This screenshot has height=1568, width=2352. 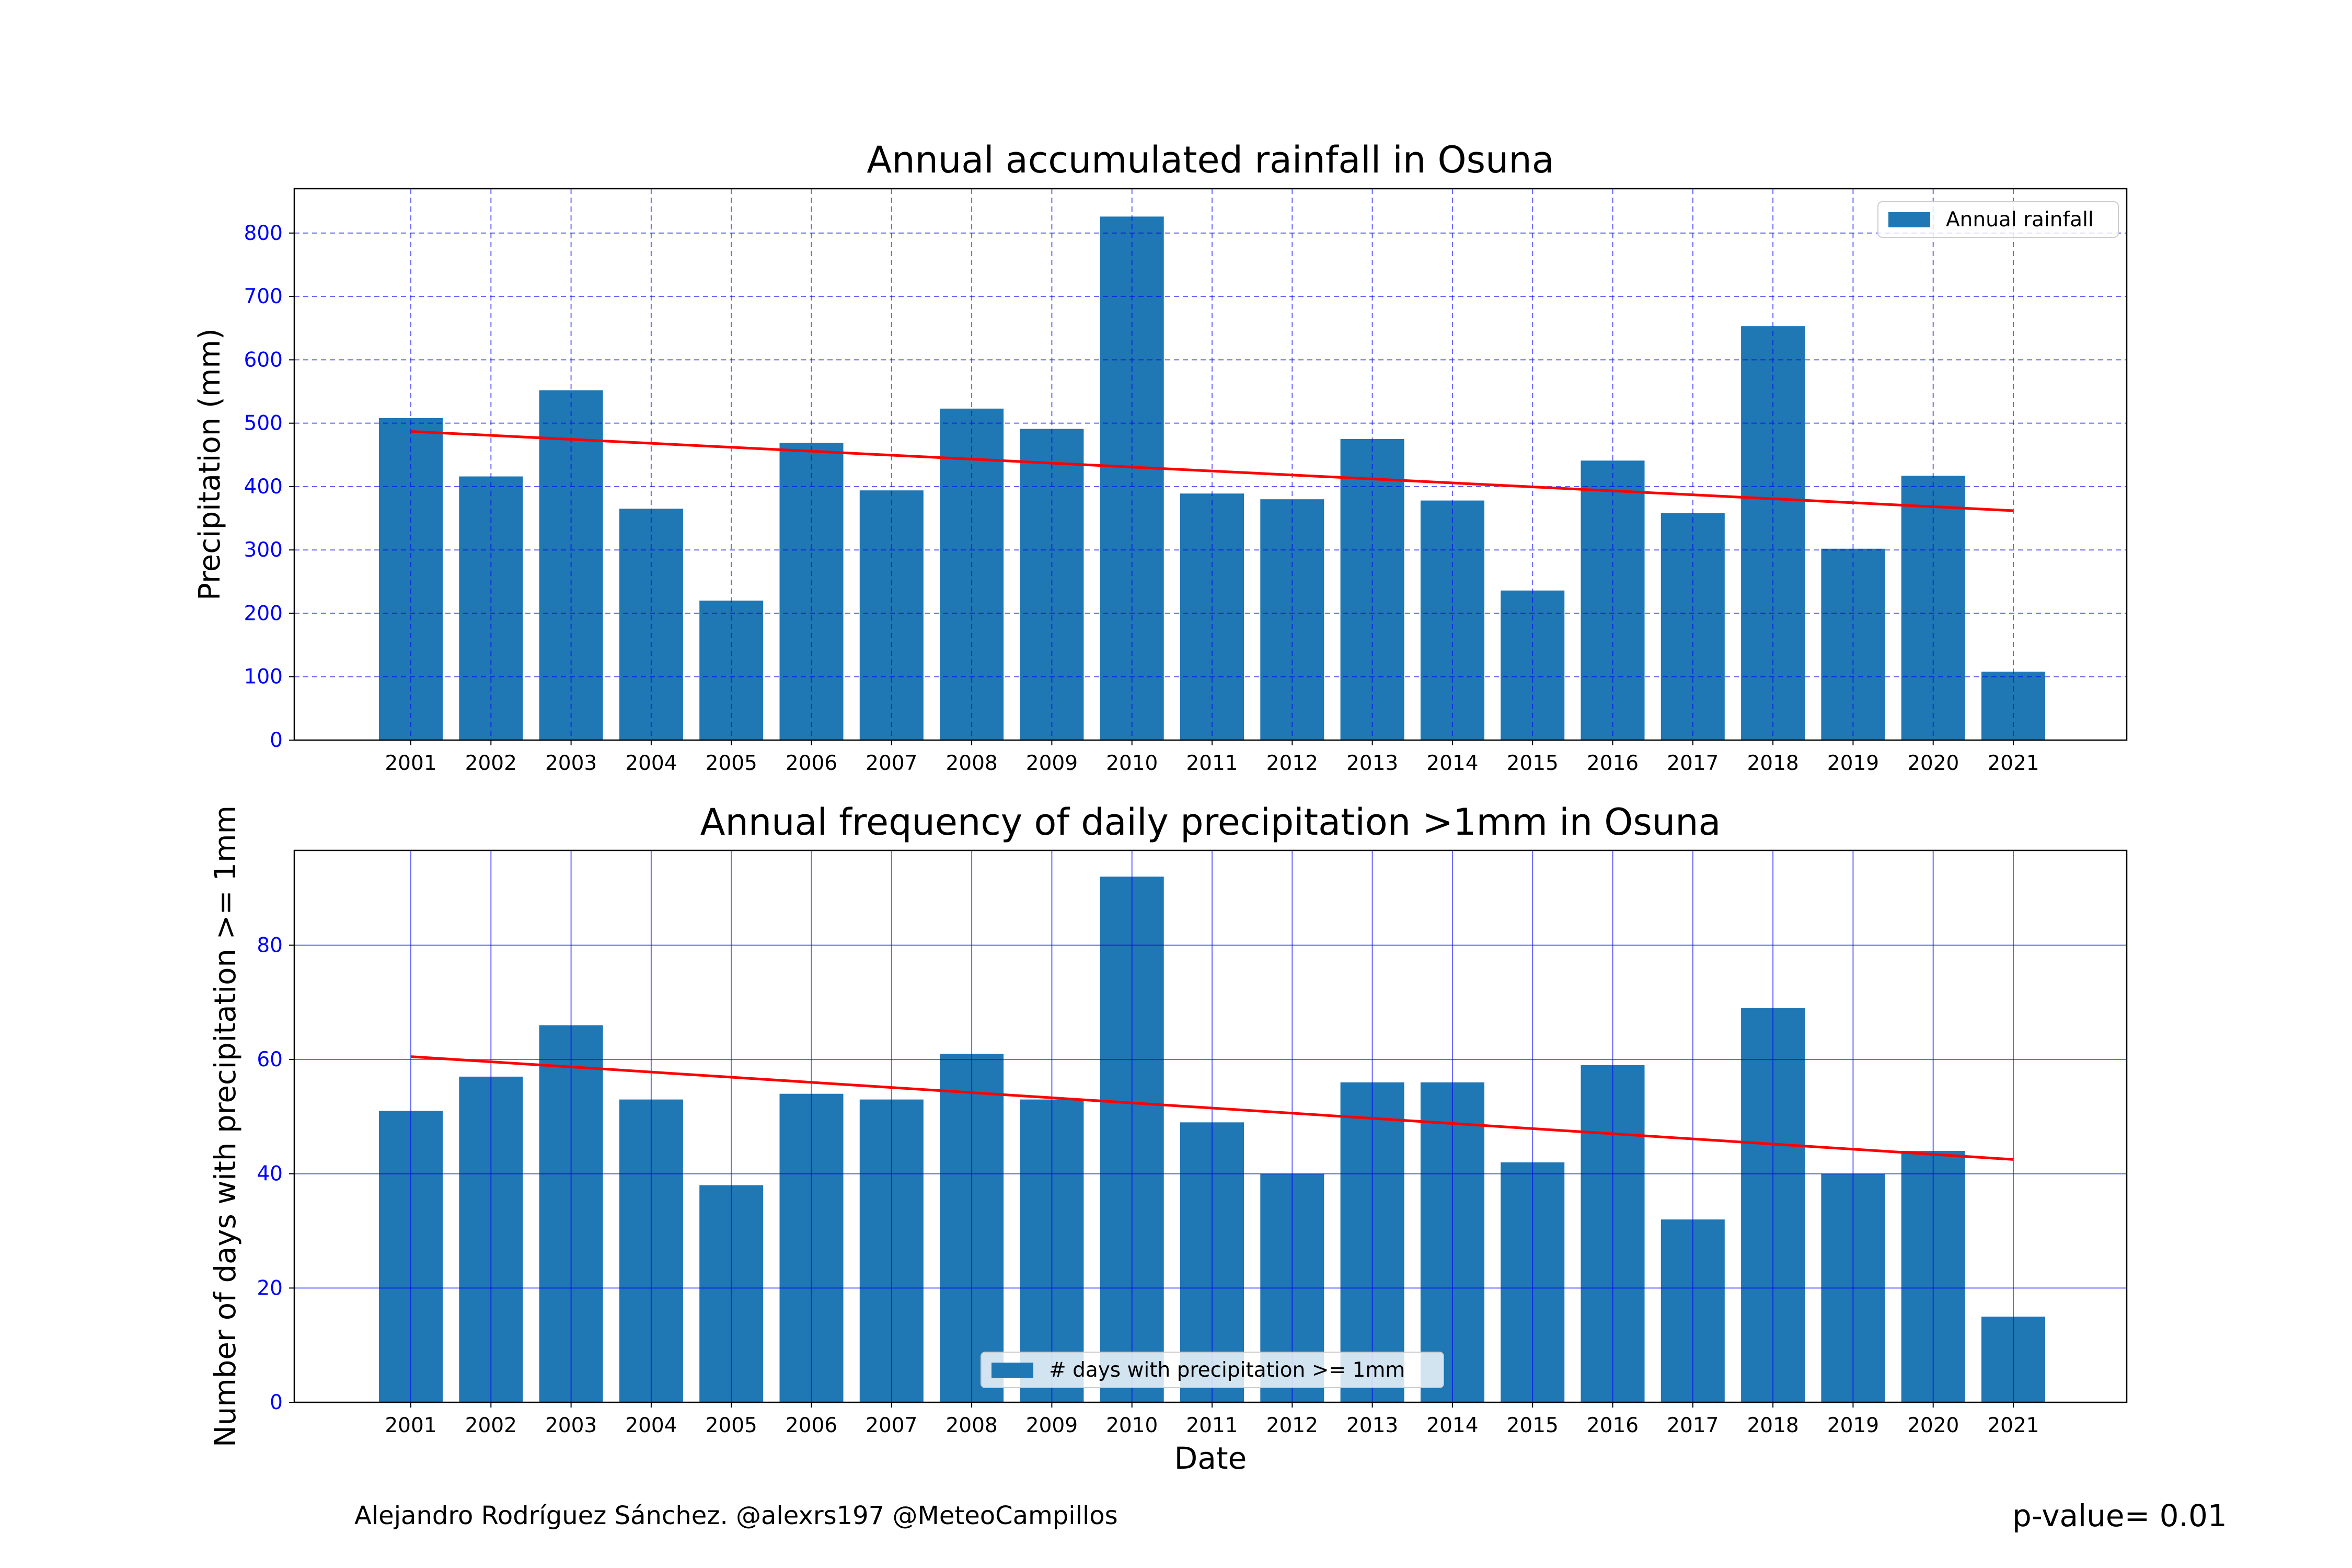 What do you see at coordinates (210, 464) in the screenshot?
I see `y-axis-label: Precipitation (mm)` at bounding box center [210, 464].